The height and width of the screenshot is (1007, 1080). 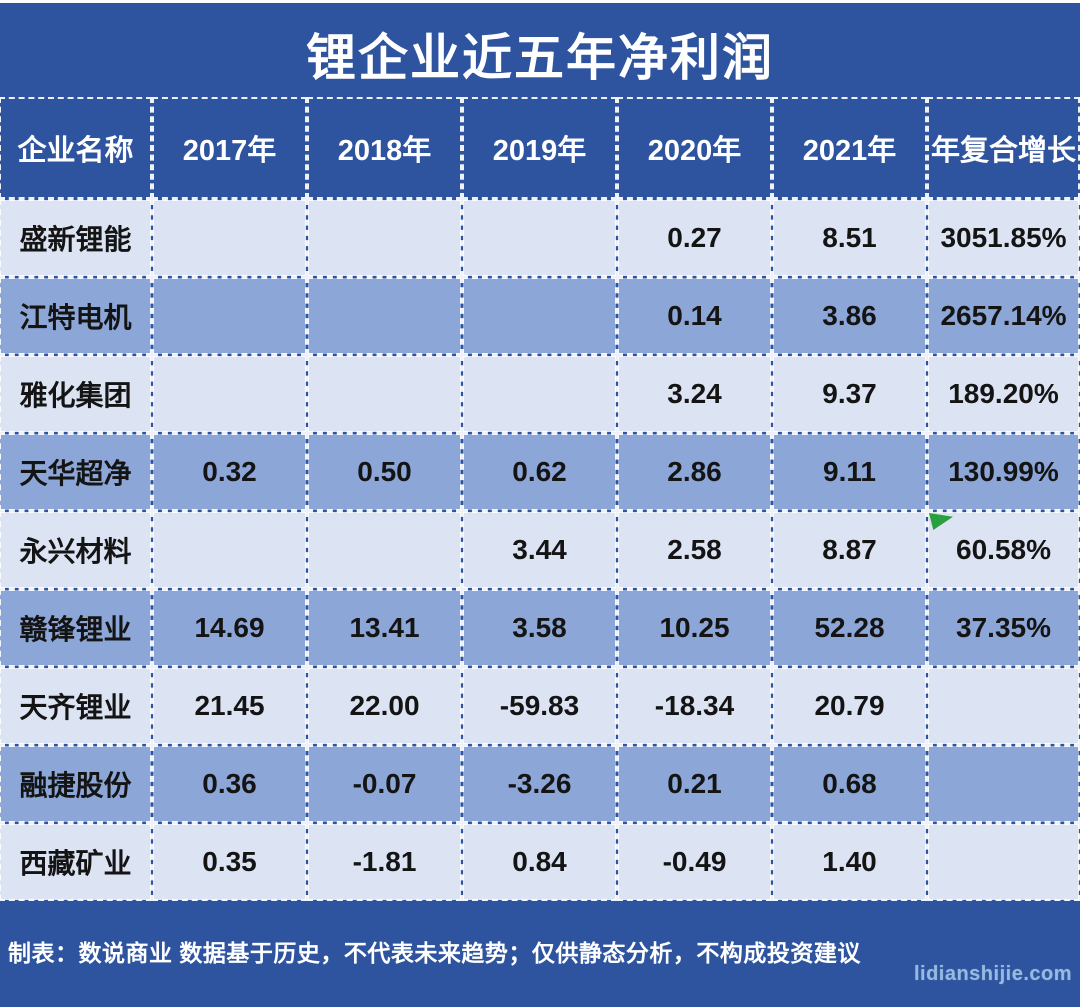 What do you see at coordinates (849, 550) in the screenshot?
I see `value-cell: 8.87` at bounding box center [849, 550].